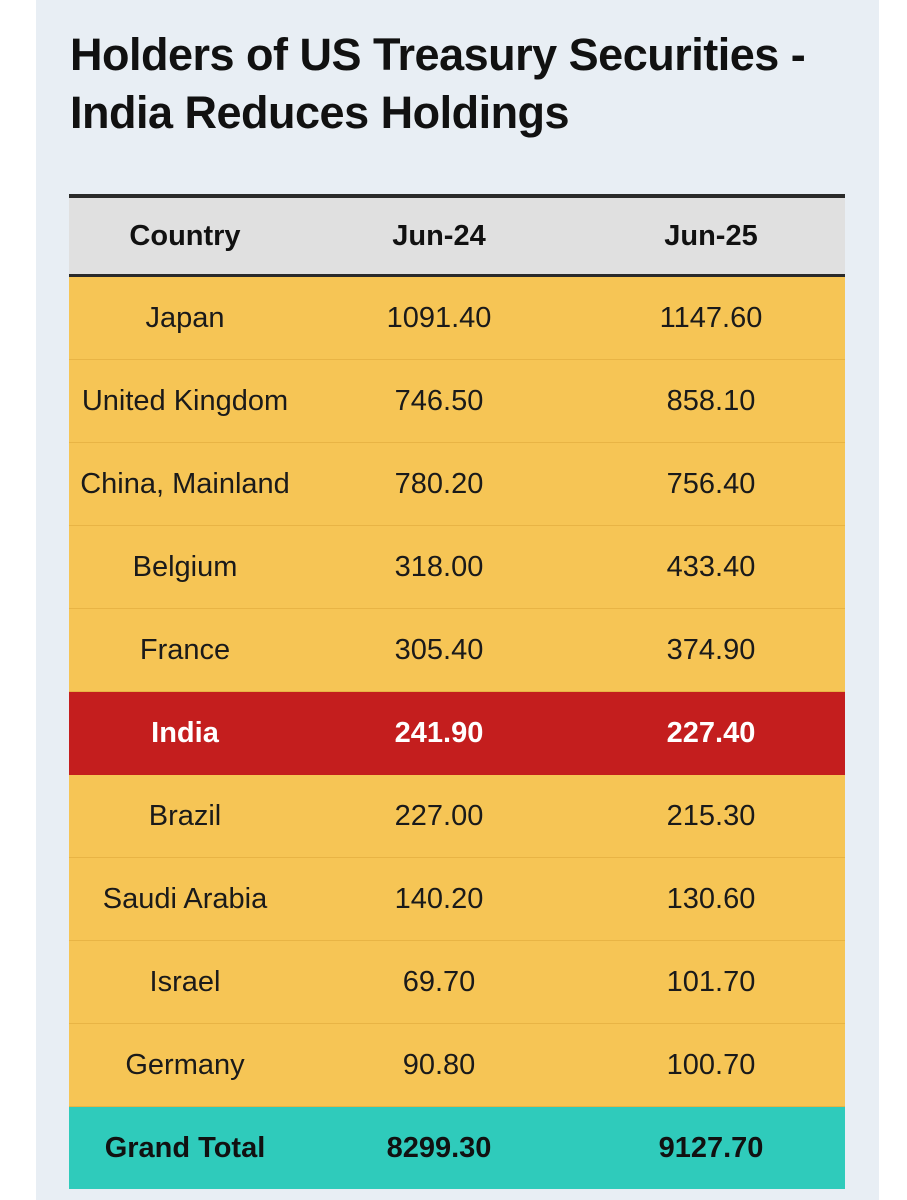 The height and width of the screenshot is (1200, 907). What do you see at coordinates (711, 649) in the screenshot?
I see `jun-25-cell: 374.90` at bounding box center [711, 649].